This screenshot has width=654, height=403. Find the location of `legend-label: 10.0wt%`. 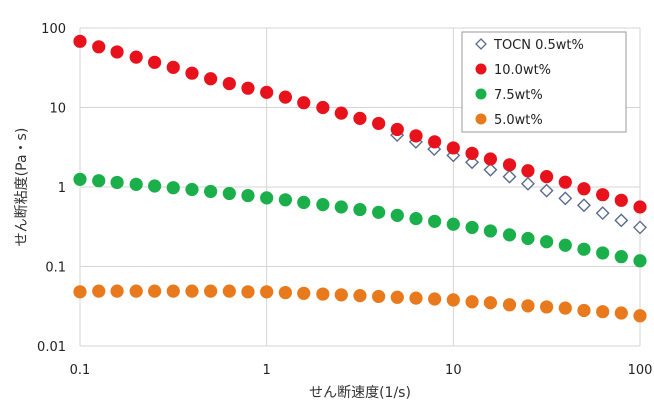

legend-label: 10.0wt% is located at coordinates (522, 70).